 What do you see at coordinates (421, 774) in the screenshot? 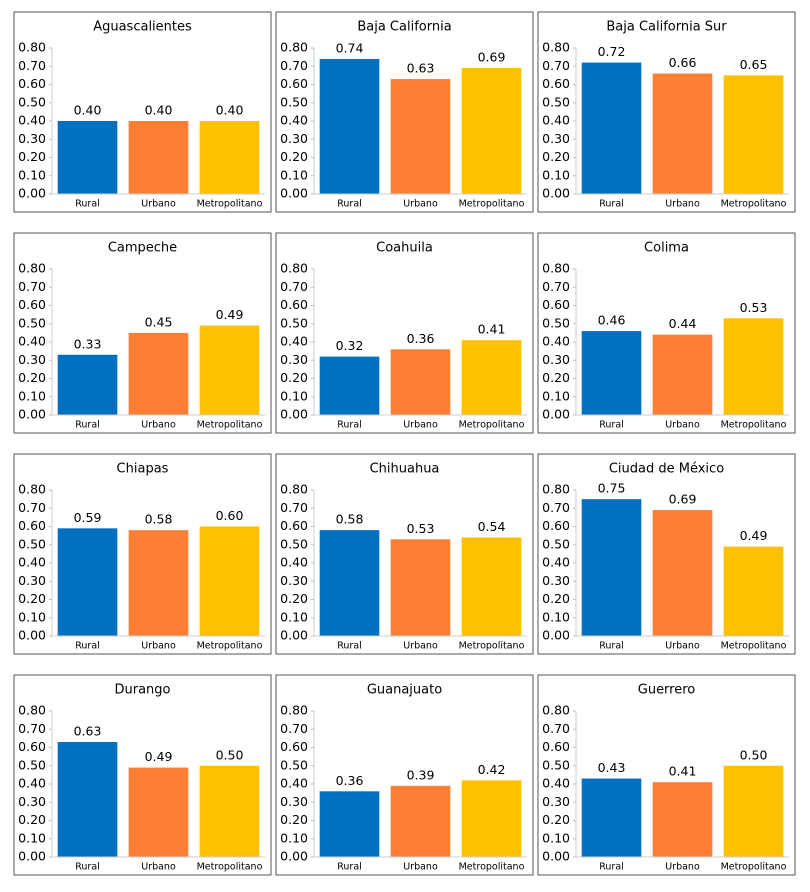
I see `value-label: 0.39` at bounding box center [421, 774].